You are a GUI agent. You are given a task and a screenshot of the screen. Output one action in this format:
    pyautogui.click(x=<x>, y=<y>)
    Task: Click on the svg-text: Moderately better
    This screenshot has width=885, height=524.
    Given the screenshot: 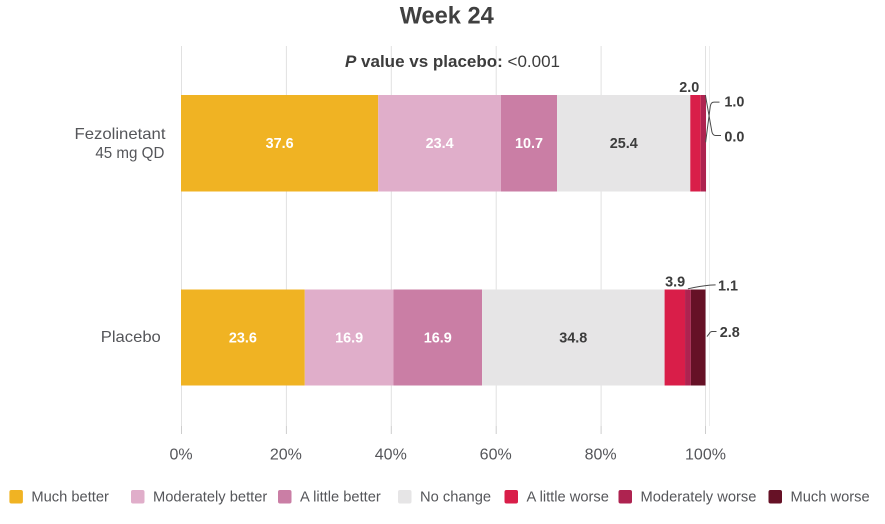 What is the action you would take?
    pyautogui.click(x=210, y=498)
    